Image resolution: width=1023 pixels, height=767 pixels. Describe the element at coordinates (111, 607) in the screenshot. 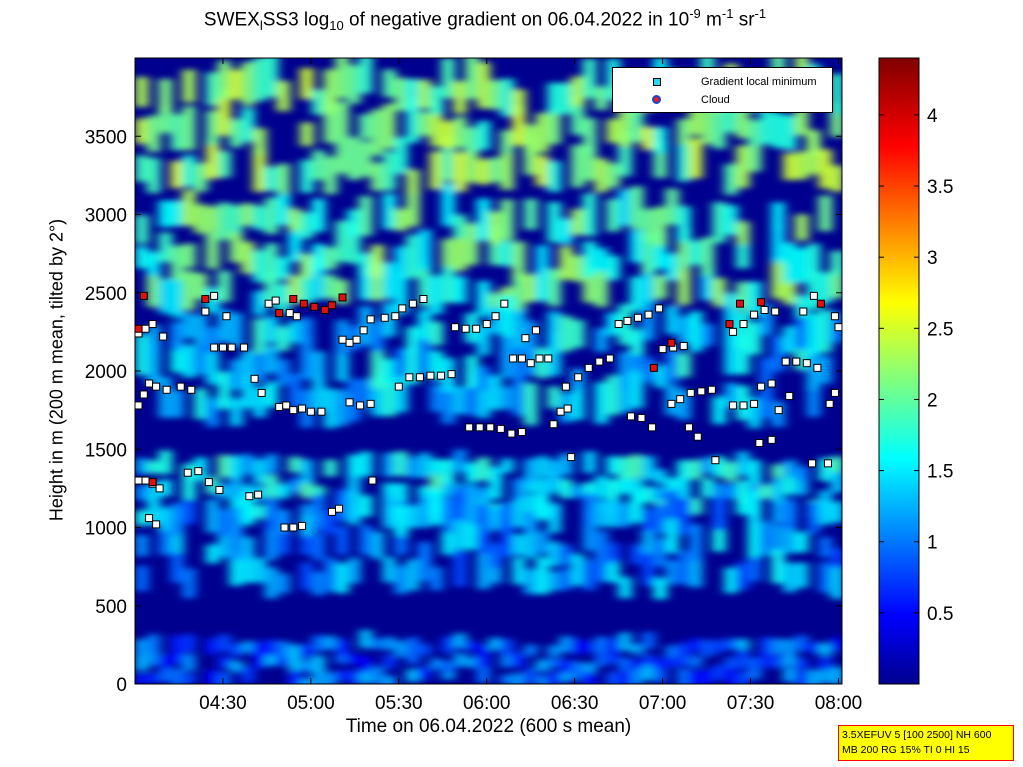

I see `y-tick-label: 500` at that location.